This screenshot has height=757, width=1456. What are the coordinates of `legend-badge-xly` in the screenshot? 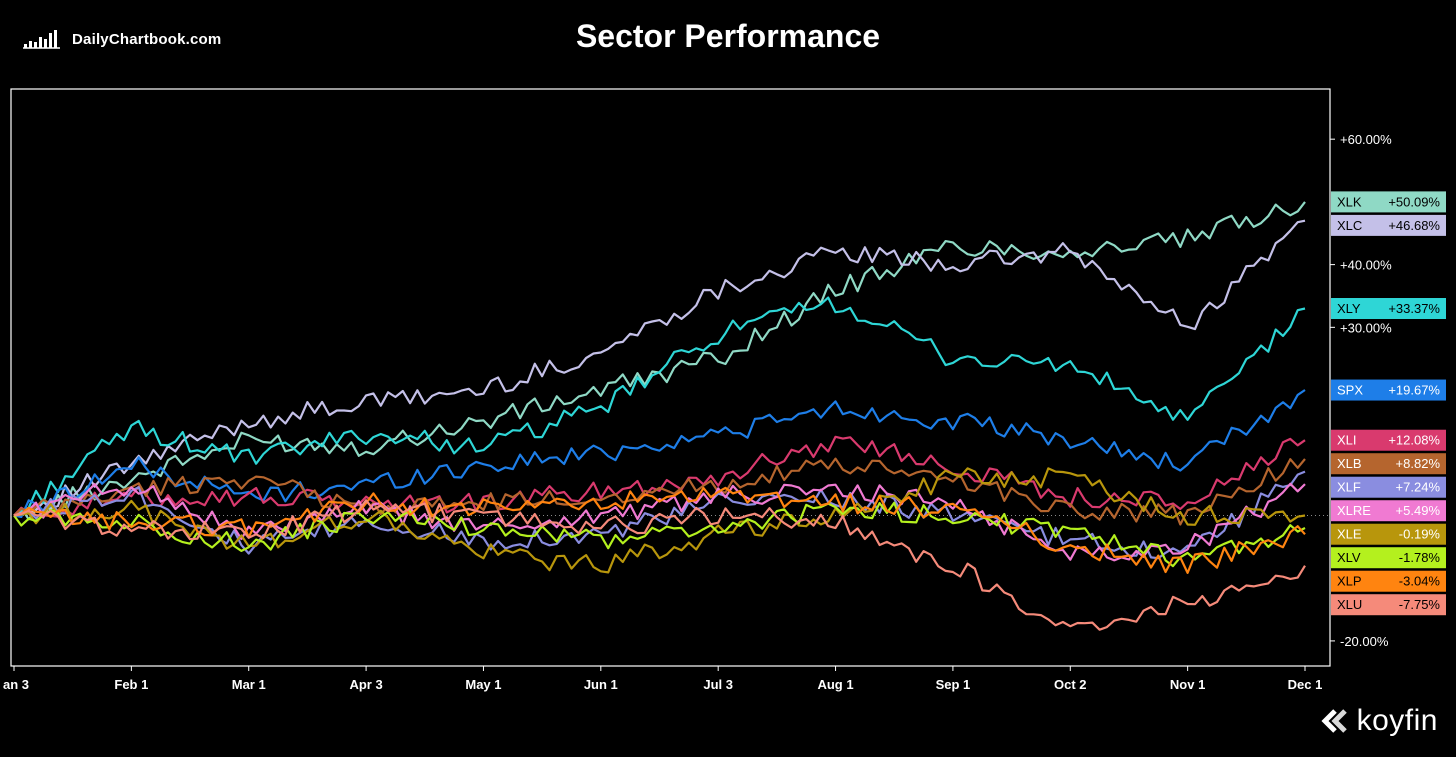 It's located at (1388, 309).